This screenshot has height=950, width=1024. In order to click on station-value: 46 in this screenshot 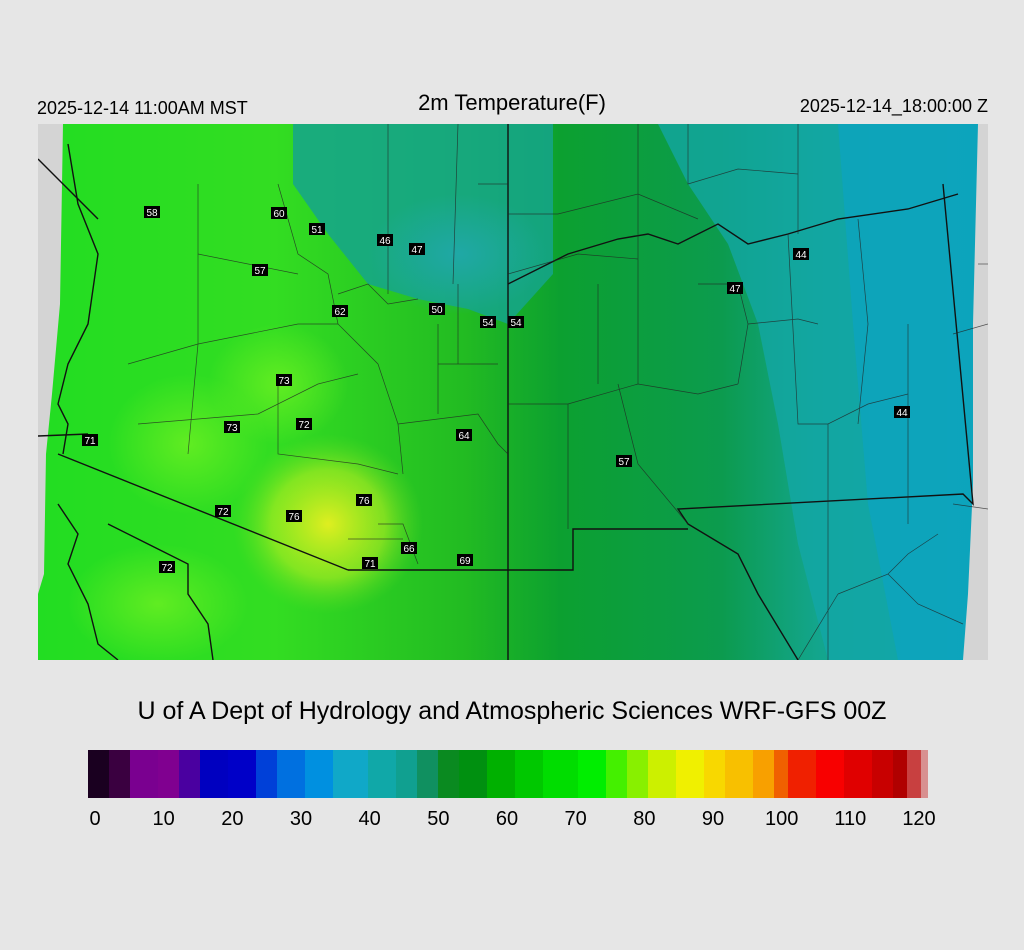, I will do `click(385, 240)`.